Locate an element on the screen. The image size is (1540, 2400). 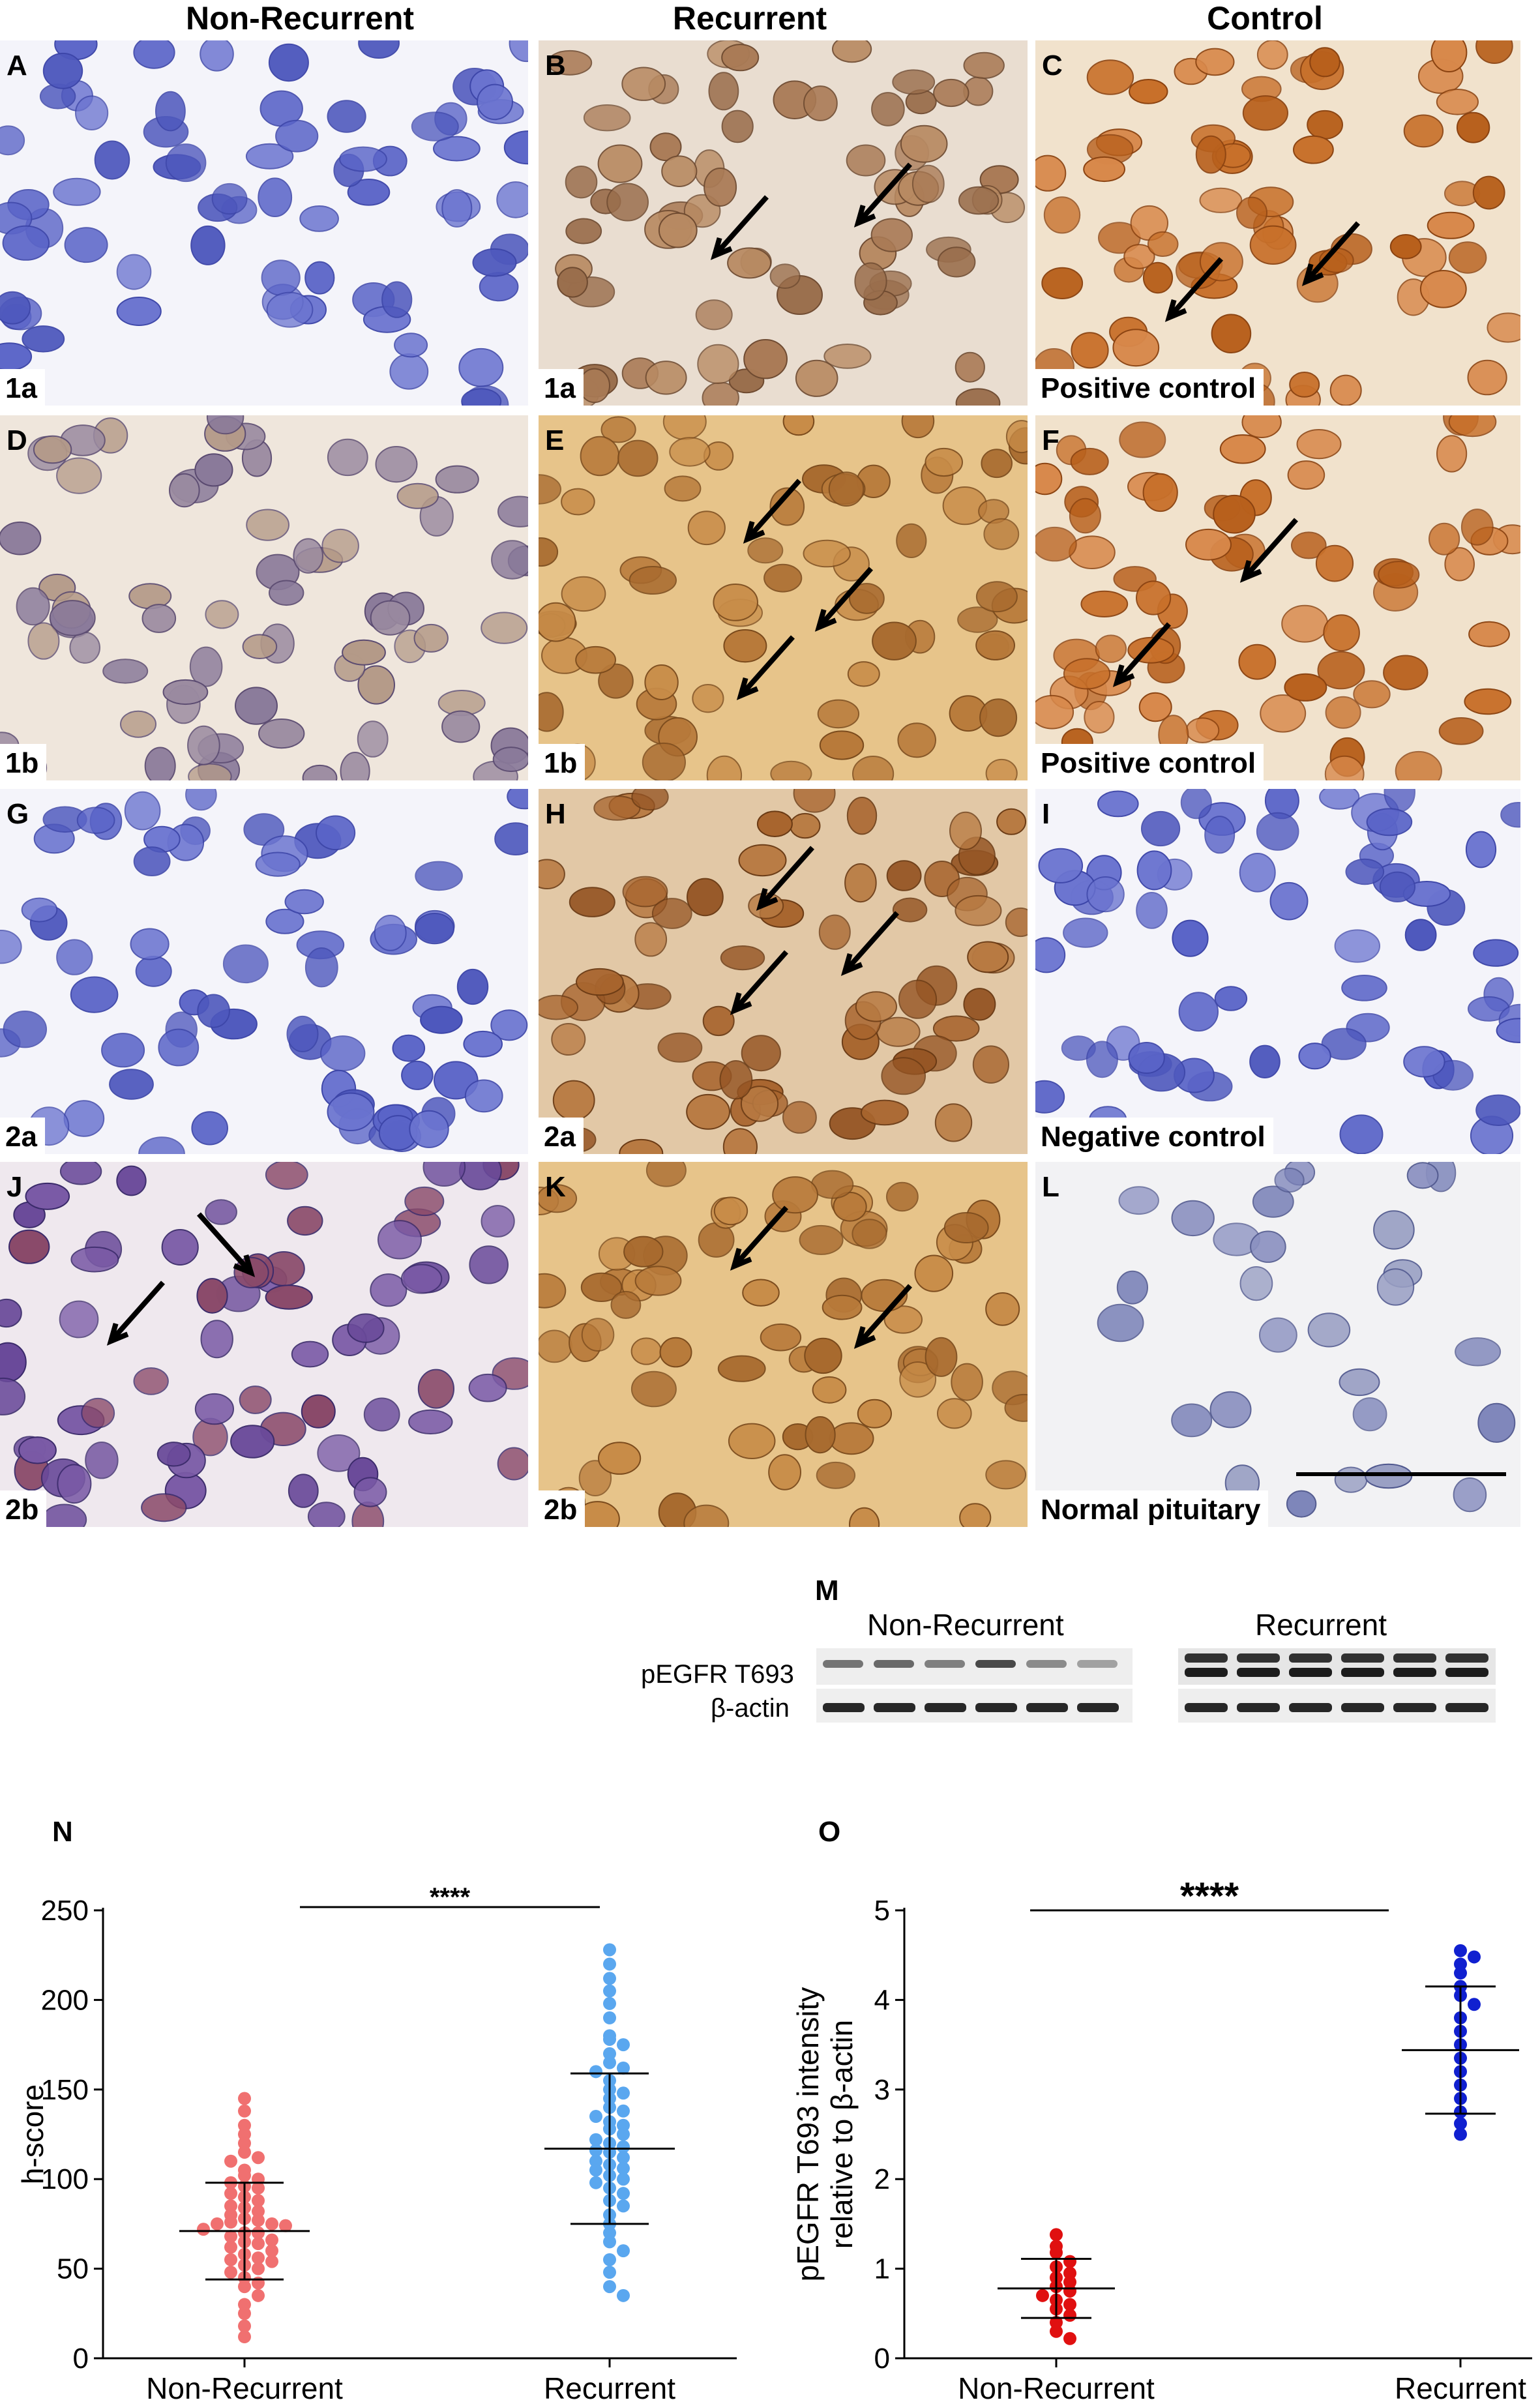
column-header-recurrent: Recurrent is located at coordinates (749, 18).